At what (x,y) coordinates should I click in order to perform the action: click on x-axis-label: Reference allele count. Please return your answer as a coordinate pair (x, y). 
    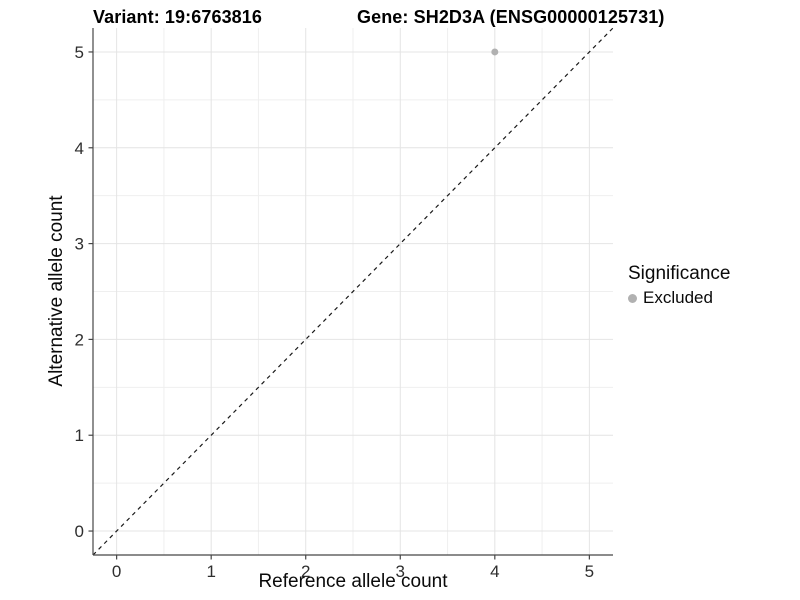
    Looking at the image, I should click on (353, 581).